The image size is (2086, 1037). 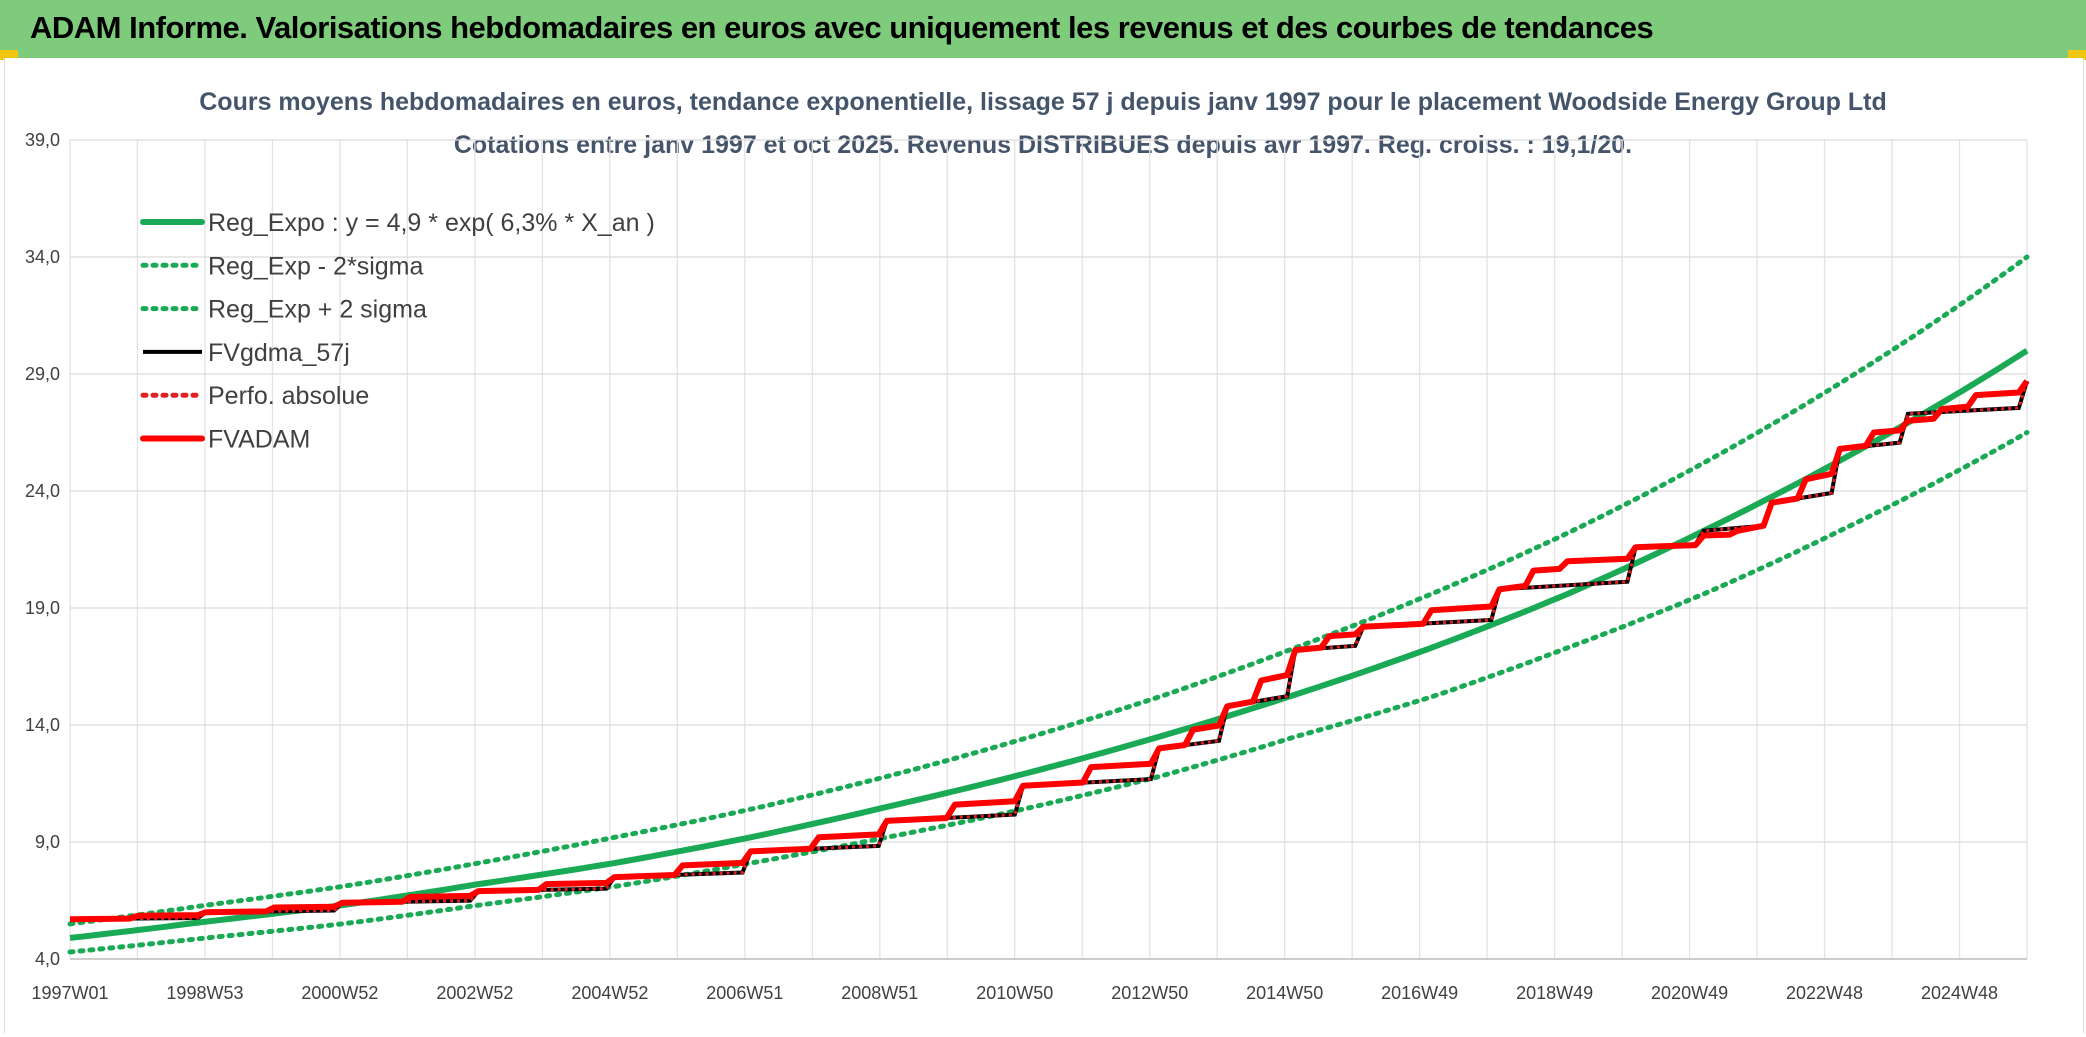 What do you see at coordinates (744, 993) in the screenshot?
I see `x-tick-label: 2006W51` at bounding box center [744, 993].